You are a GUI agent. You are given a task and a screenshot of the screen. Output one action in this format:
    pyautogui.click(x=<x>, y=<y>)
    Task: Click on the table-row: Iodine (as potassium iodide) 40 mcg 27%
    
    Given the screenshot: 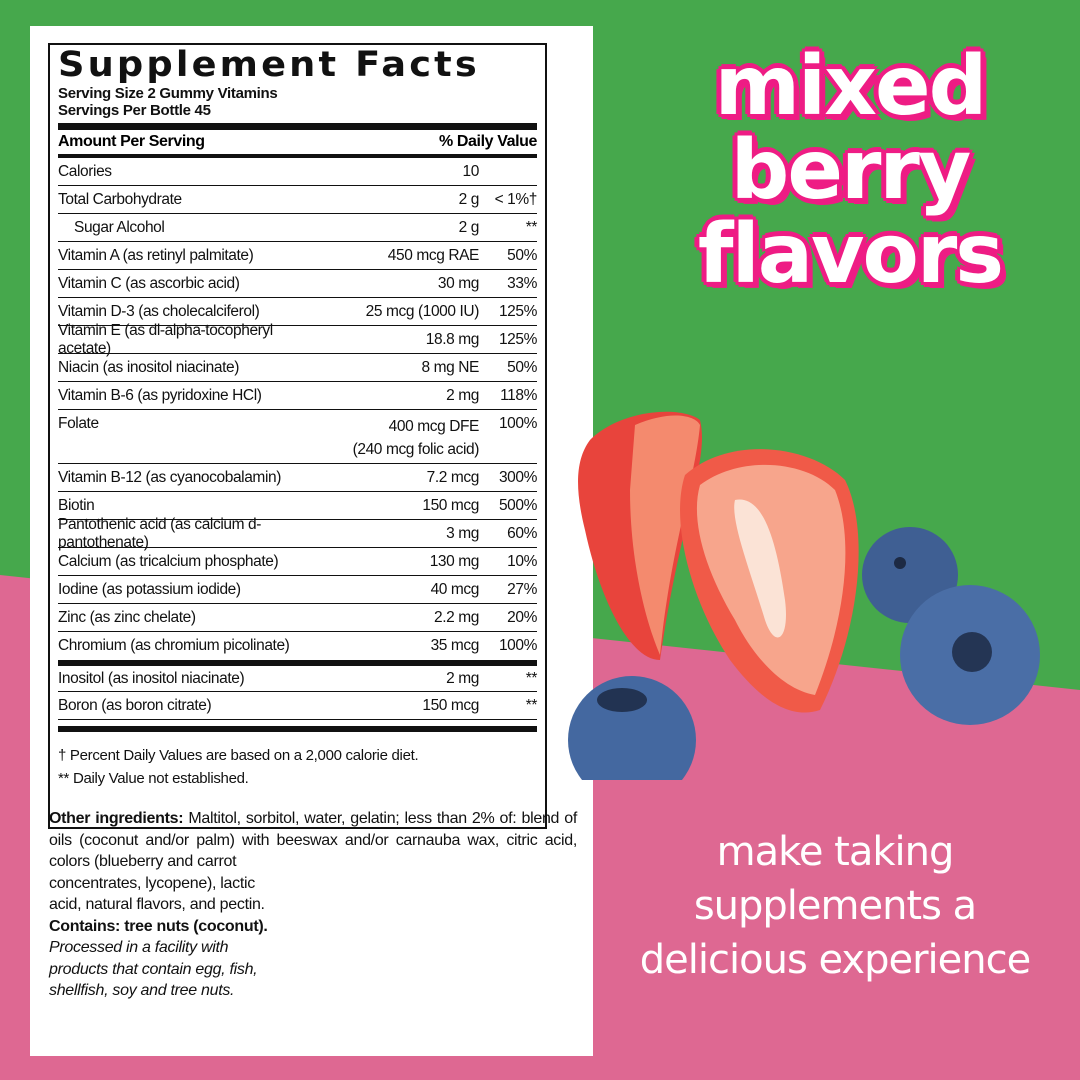 What is the action you would take?
    pyautogui.click(x=297, y=590)
    